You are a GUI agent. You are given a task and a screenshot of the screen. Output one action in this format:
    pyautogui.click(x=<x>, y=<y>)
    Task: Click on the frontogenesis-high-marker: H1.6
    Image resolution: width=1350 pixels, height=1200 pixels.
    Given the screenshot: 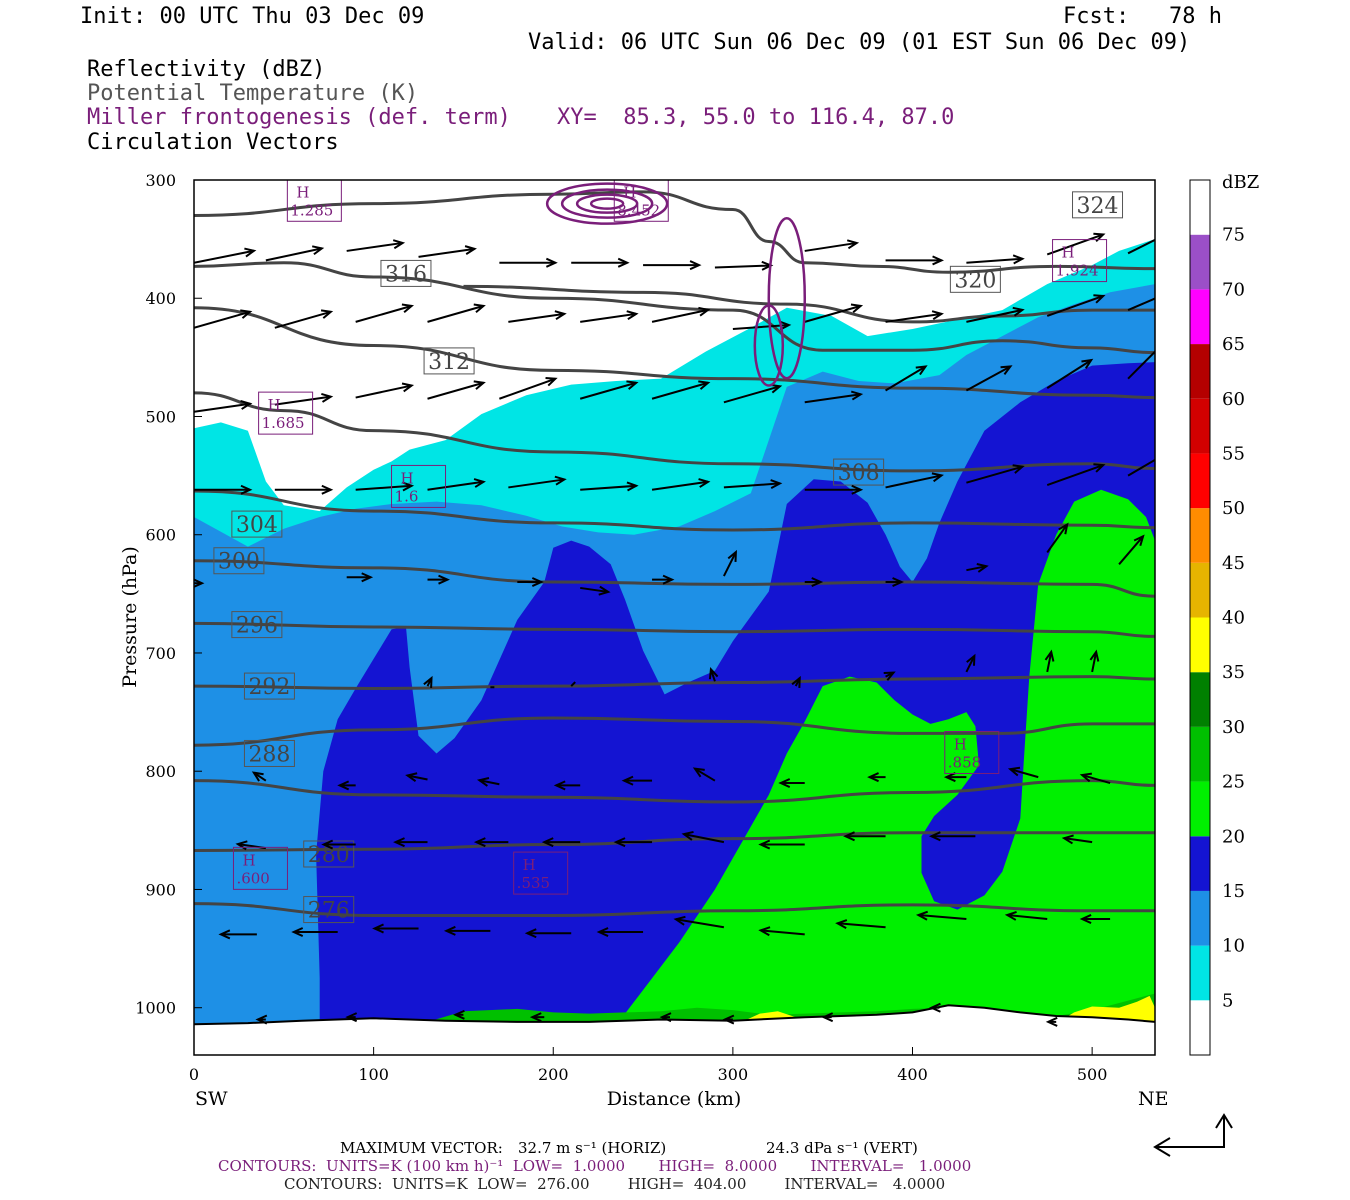 What is the action you would take?
    pyautogui.click(x=419, y=486)
    